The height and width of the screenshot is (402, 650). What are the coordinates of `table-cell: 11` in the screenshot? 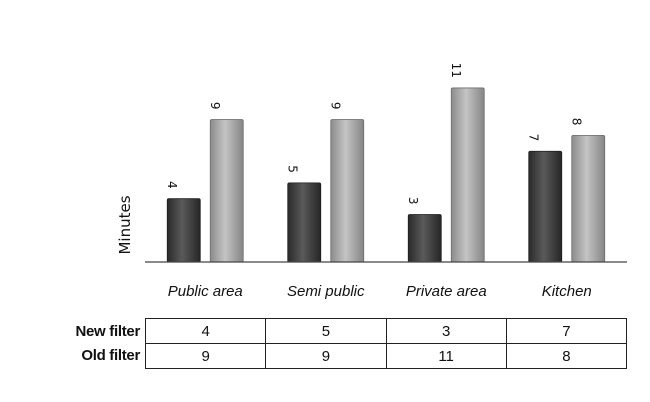 It's located at (446, 356).